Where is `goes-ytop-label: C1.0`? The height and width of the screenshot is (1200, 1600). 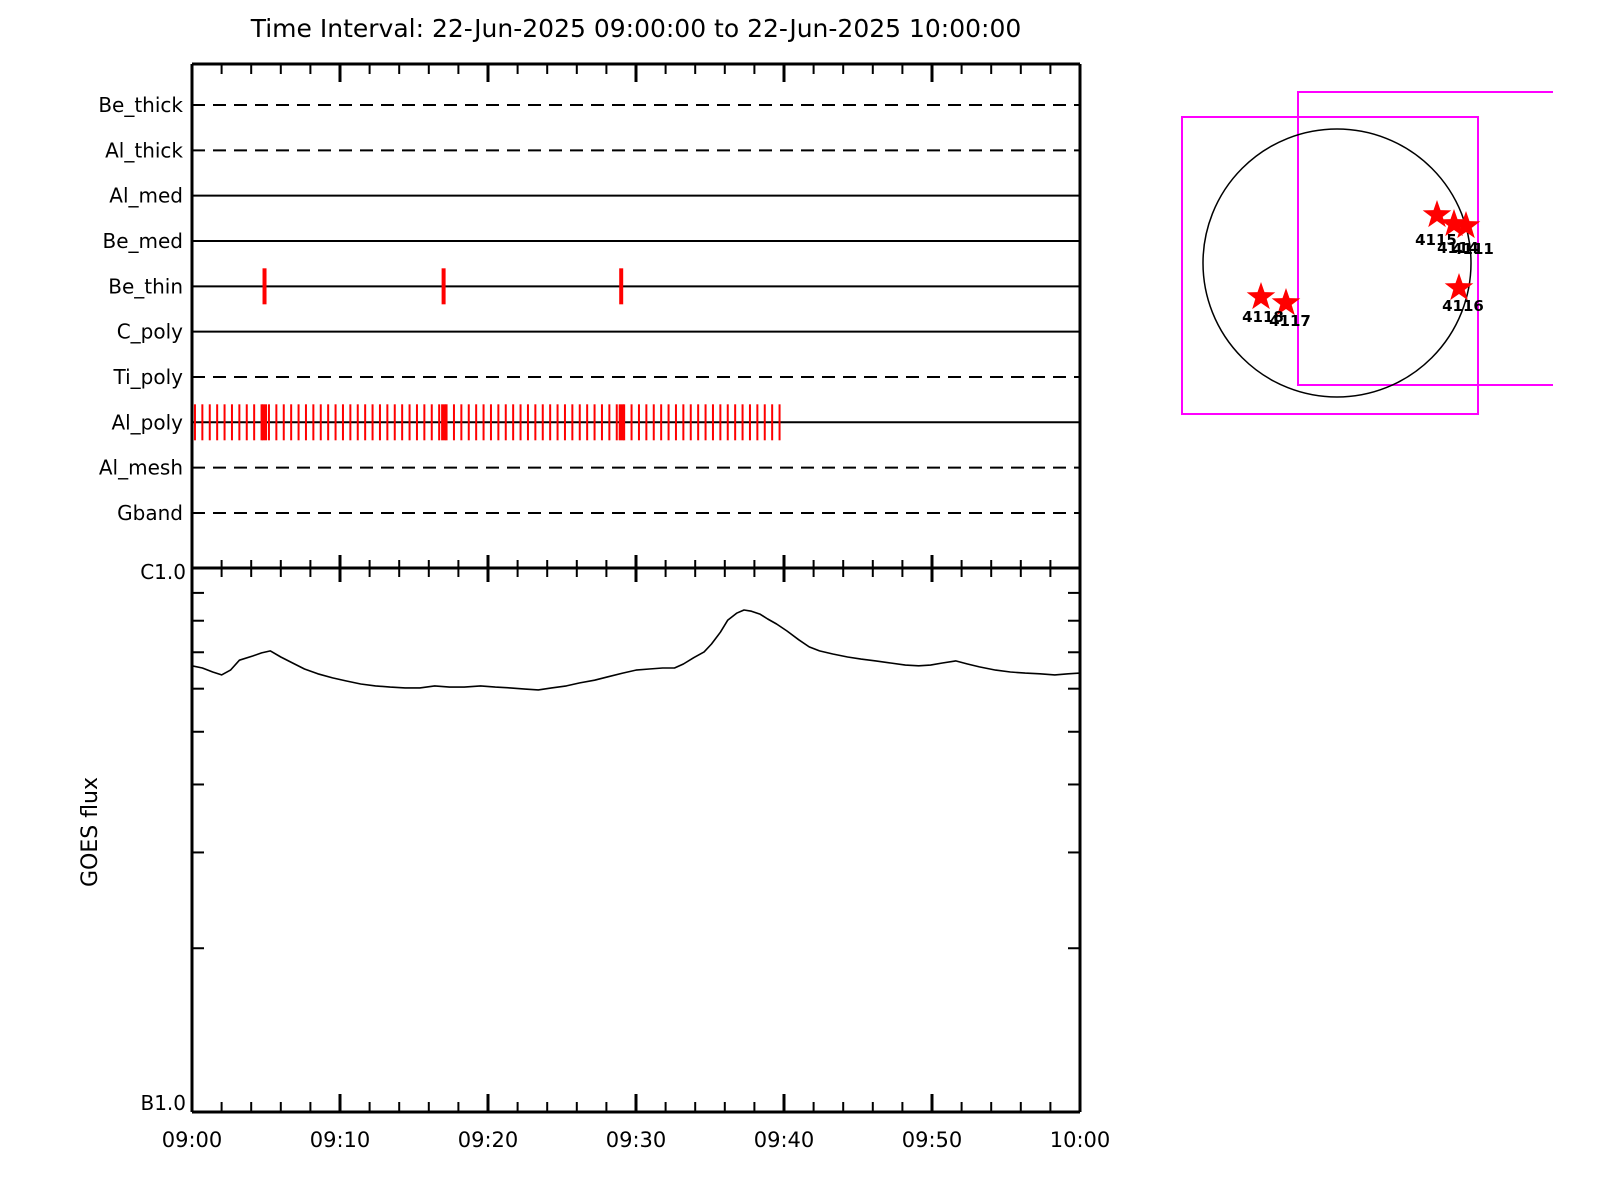
goes-ytop-label: C1.0 is located at coordinates (163, 572).